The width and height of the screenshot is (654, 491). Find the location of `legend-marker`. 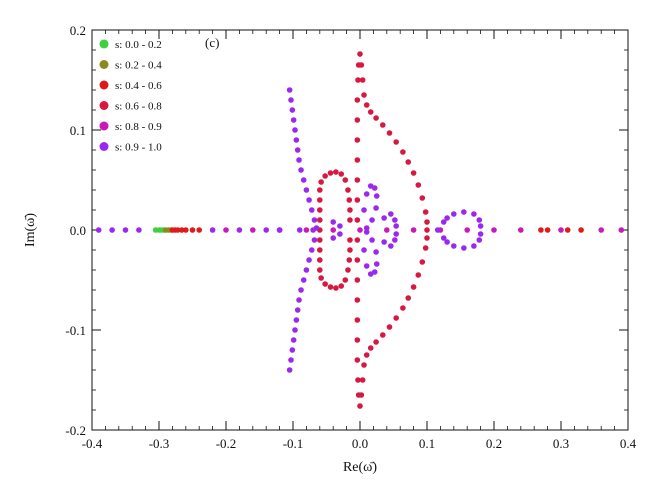

legend-marker is located at coordinates (104, 105).